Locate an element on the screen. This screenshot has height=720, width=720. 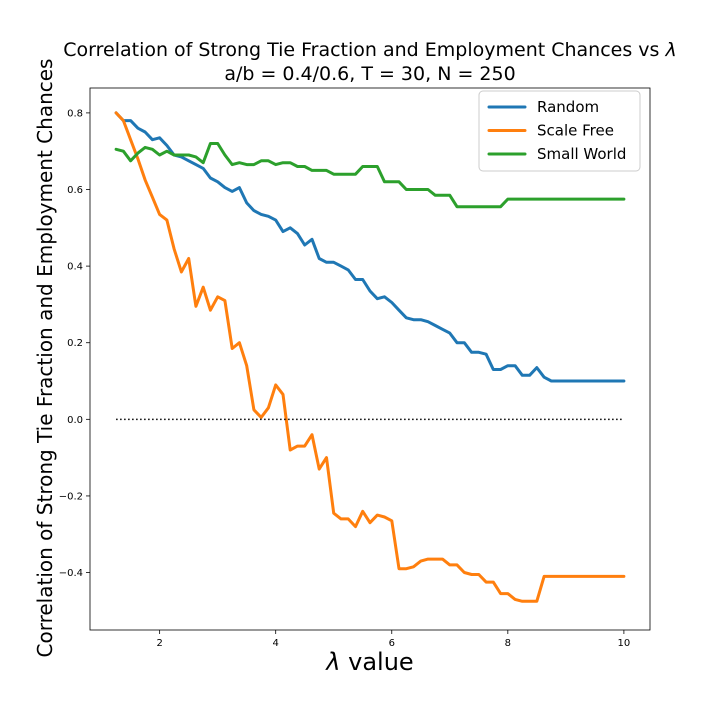
series-line-small-world is located at coordinates (370, 175).